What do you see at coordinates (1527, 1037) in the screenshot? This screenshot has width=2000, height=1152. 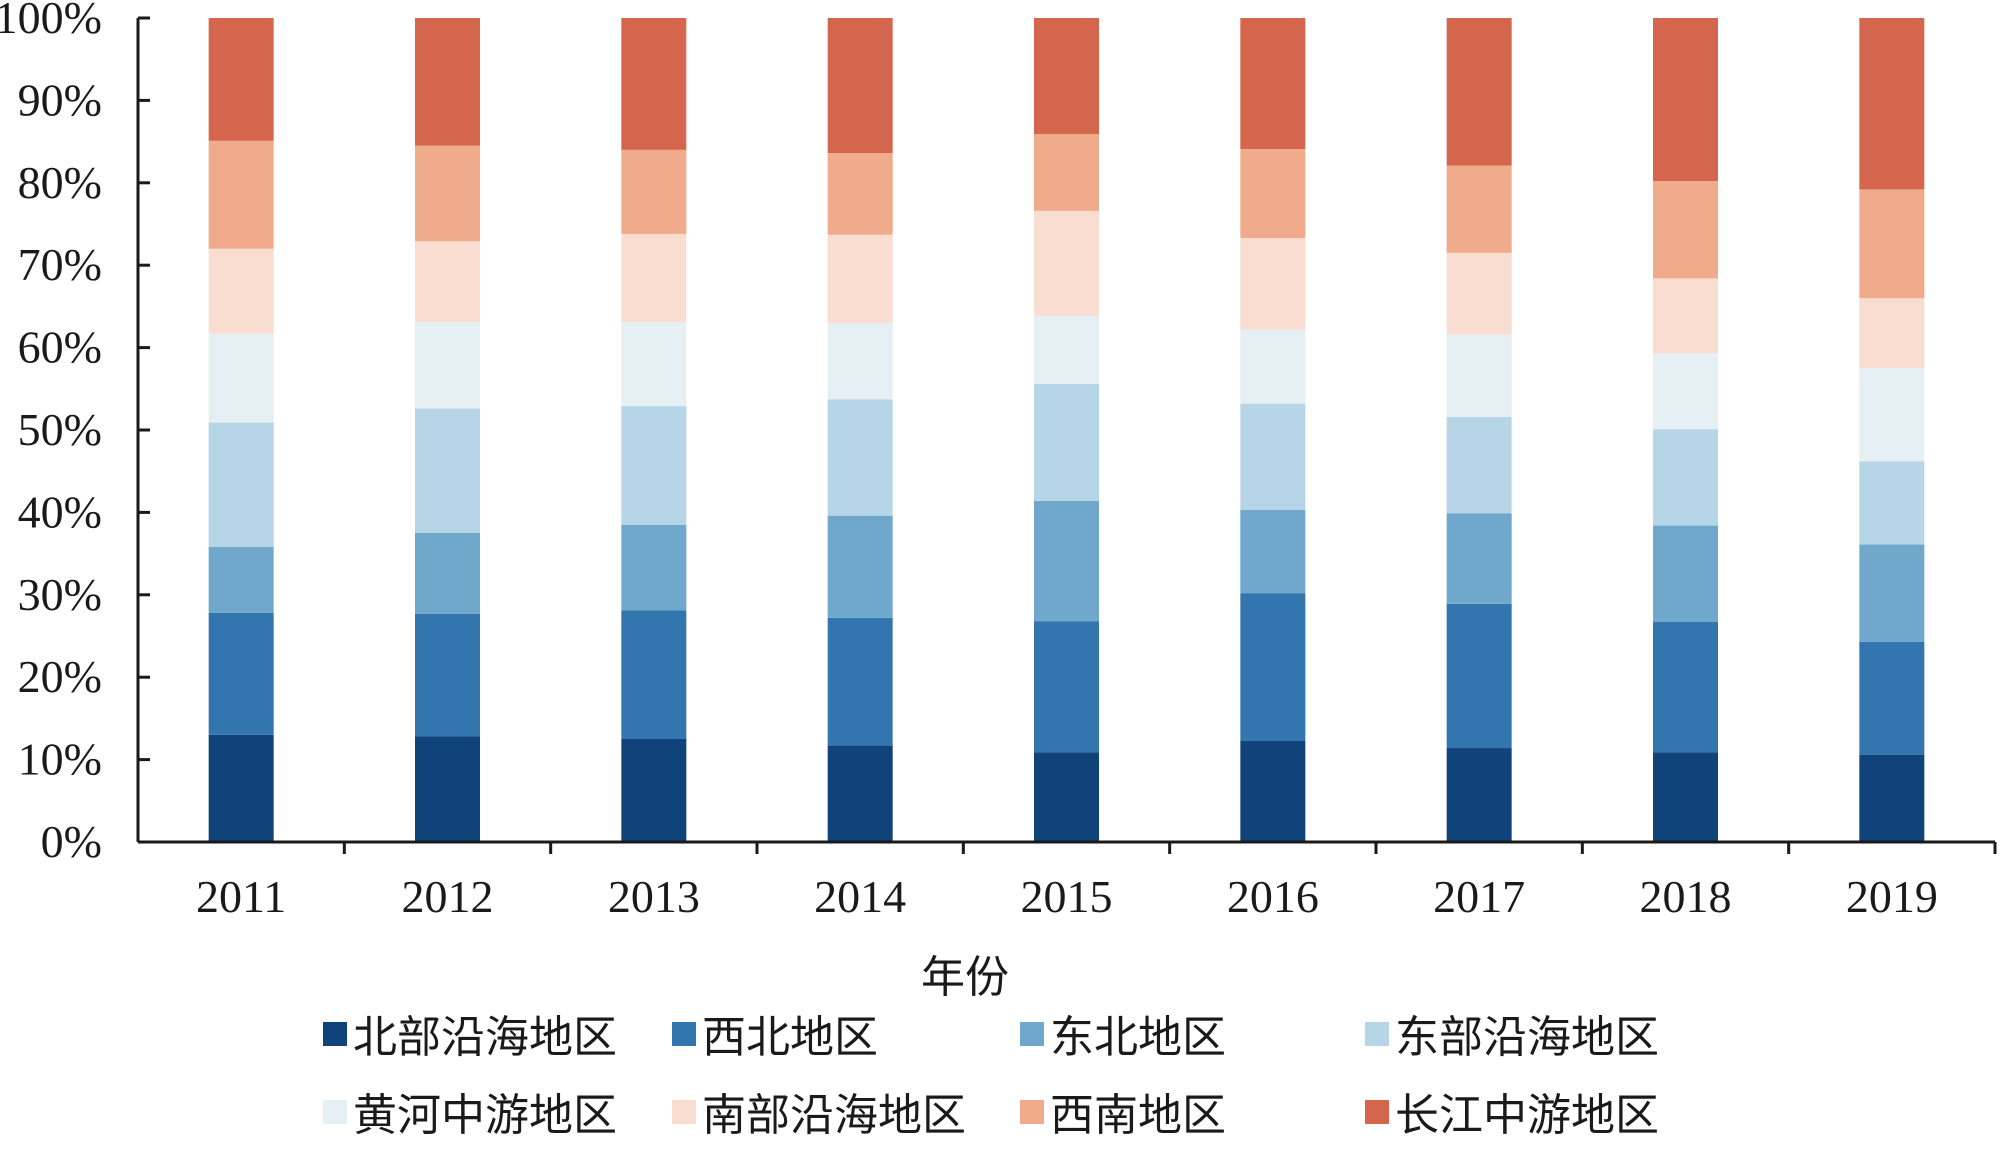 I see `legend-label: 东部沿海地区` at bounding box center [1527, 1037].